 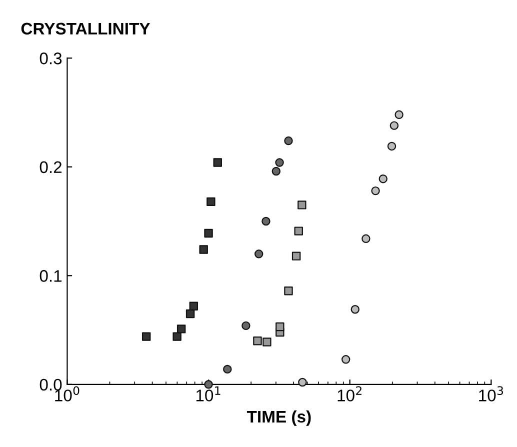 I want to click on x-tick-label: 10$^{3}$, so click(x=491, y=394).